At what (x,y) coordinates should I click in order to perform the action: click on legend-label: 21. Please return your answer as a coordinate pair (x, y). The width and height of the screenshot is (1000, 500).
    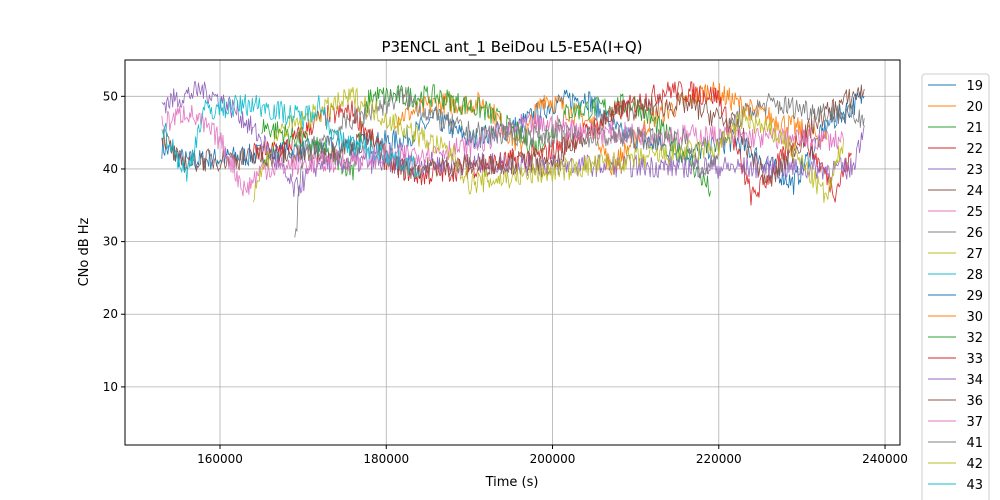
    Looking at the image, I should click on (974, 128).